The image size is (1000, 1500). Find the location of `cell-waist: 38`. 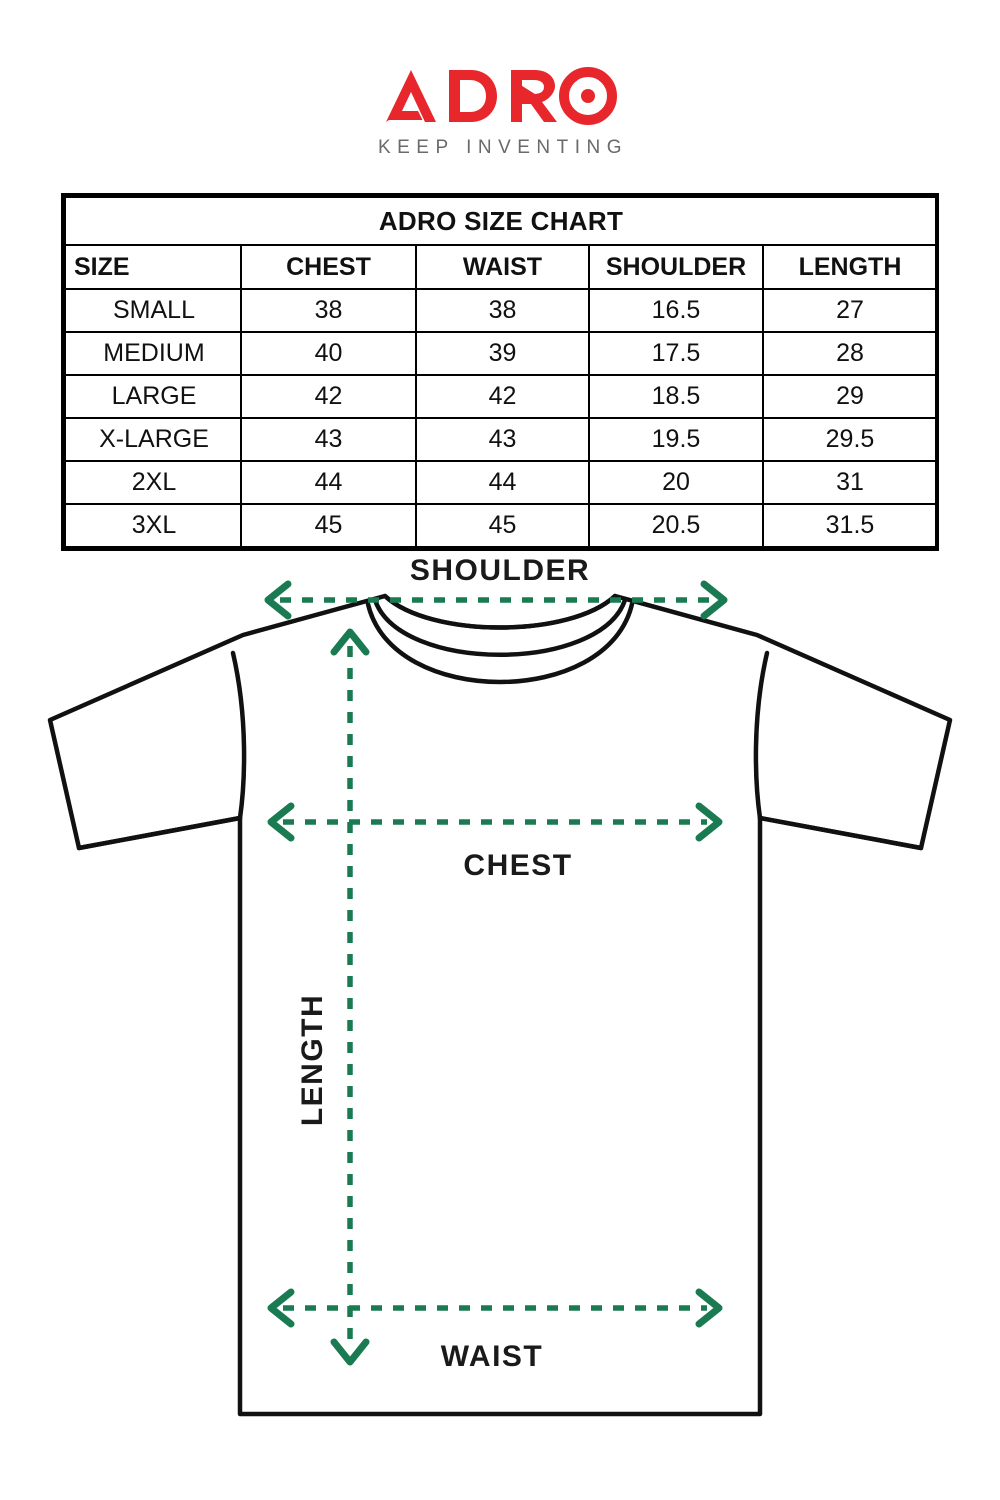

cell-waist: 38 is located at coordinates (502, 310).